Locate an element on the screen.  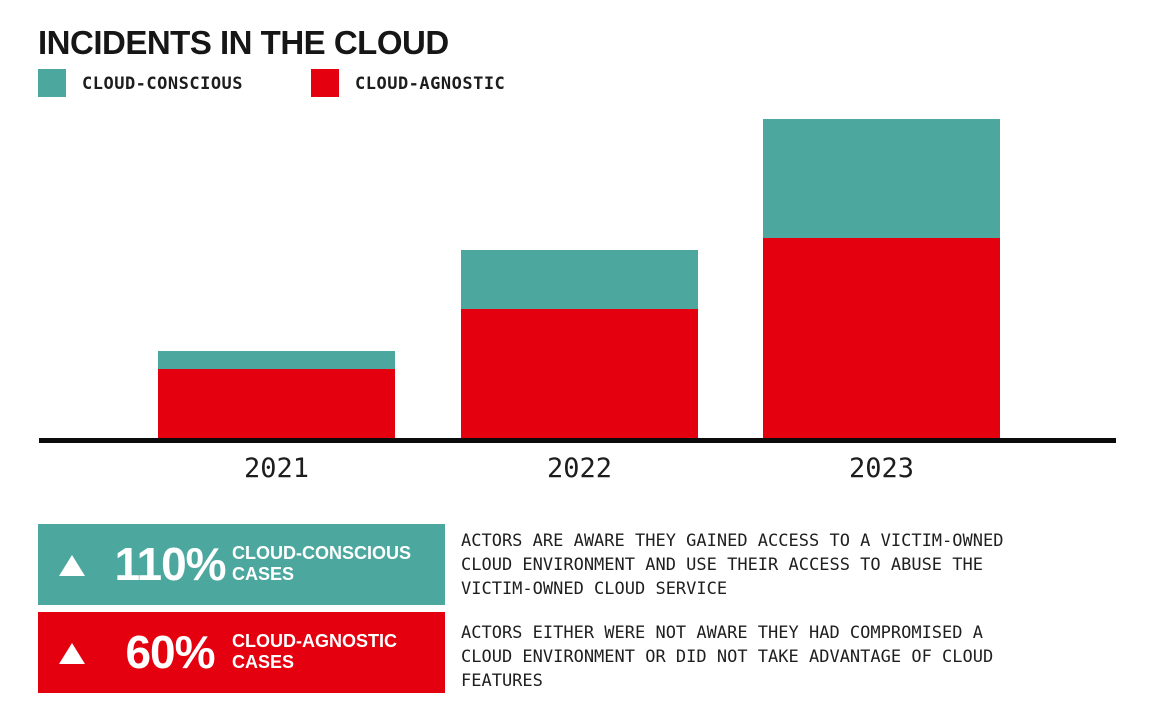
x-axis-label-2022: 2022 is located at coordinates (579, 468).